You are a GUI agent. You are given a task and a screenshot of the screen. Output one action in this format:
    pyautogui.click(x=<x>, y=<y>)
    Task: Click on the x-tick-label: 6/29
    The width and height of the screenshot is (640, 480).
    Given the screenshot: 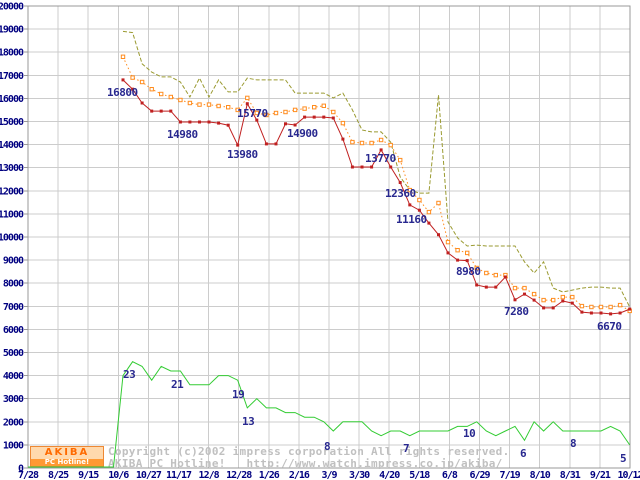 What is the action you would take?
    pyautogui.click(x=479, y=475)
    